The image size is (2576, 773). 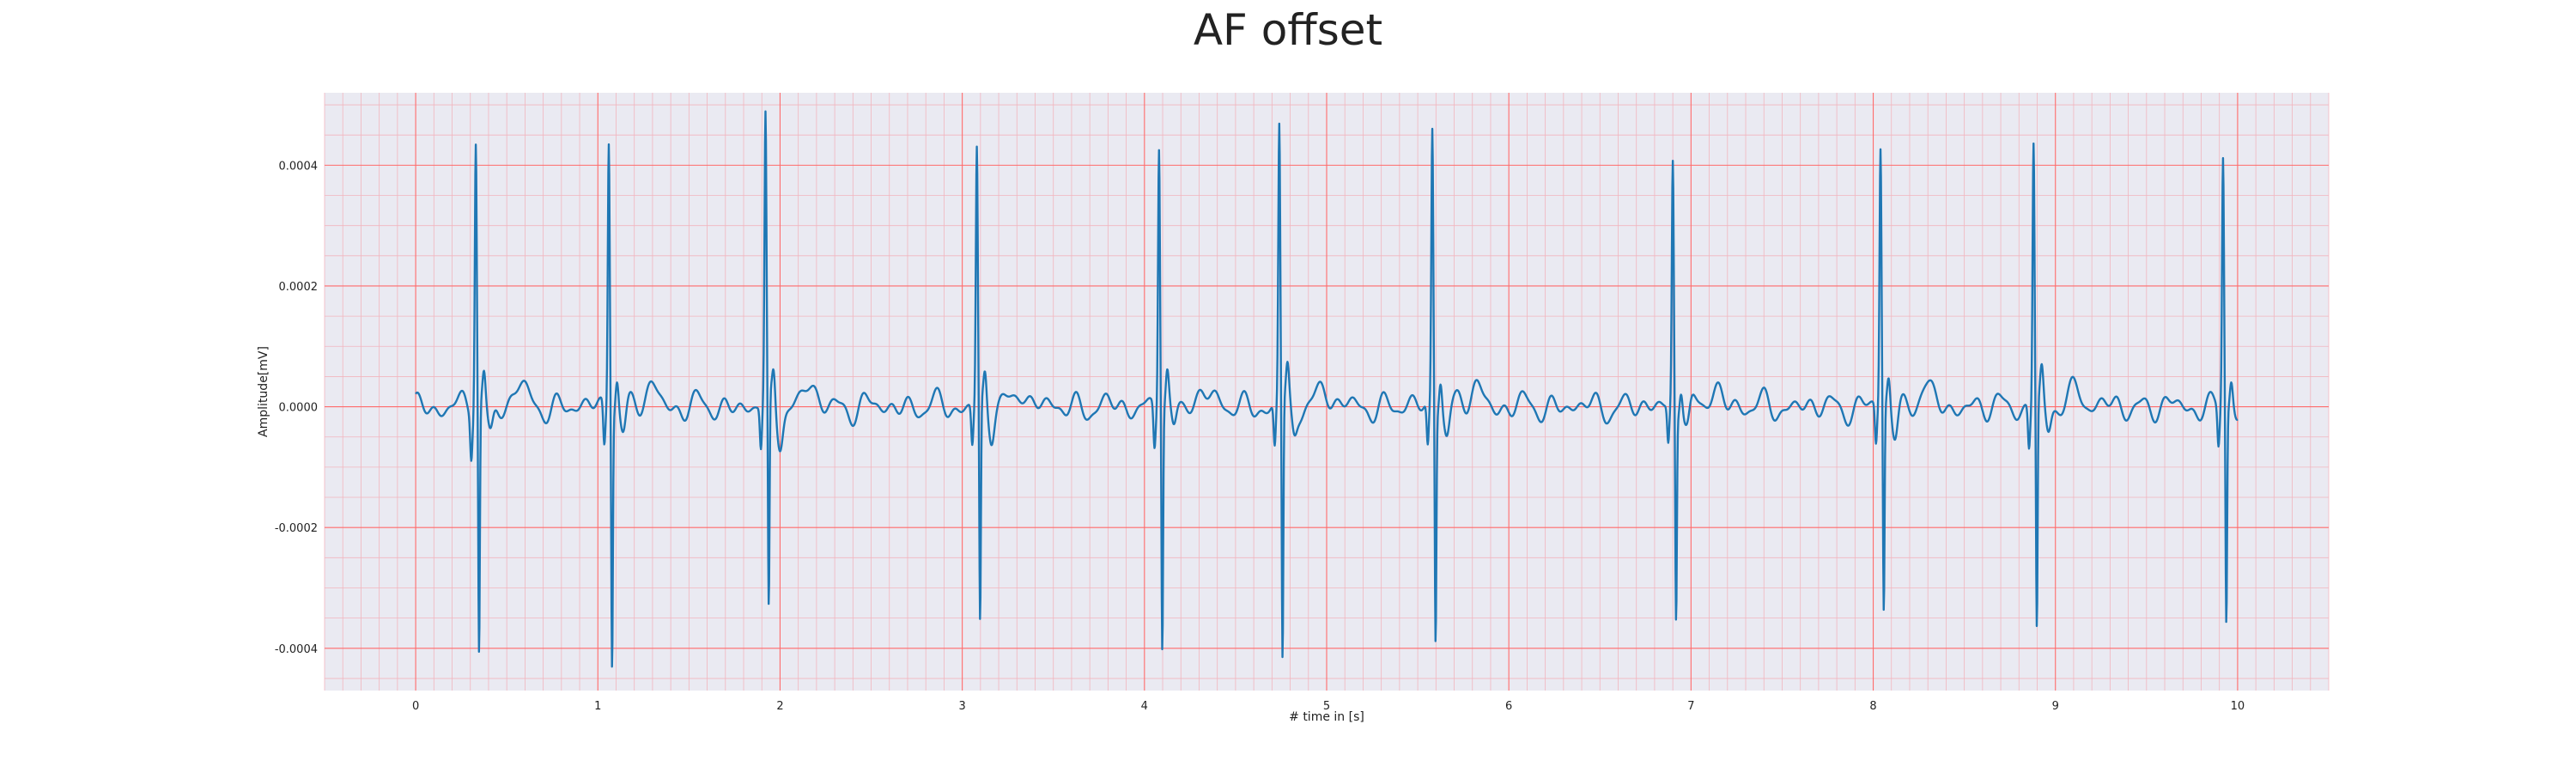 I want to click on y-axis-ticks: -0.0004 -0.0002 0.0000 0.0002 0.0004, so click(x=296, y=407).